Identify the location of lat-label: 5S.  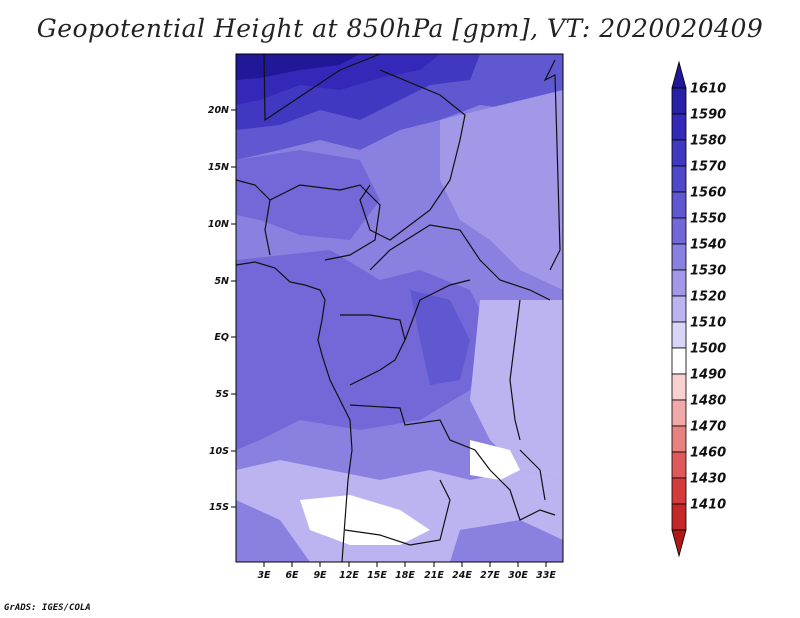
(223, 394).